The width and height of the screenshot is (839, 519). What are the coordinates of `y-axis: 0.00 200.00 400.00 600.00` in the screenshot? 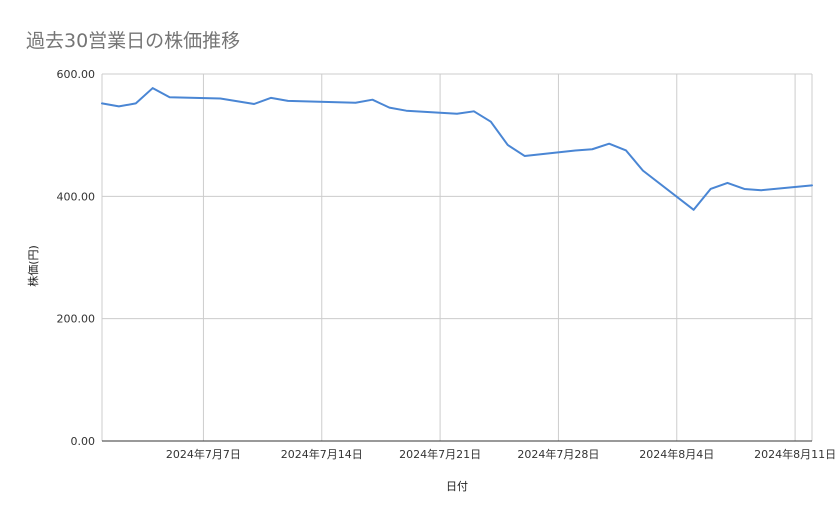 It's located at (76, 258).